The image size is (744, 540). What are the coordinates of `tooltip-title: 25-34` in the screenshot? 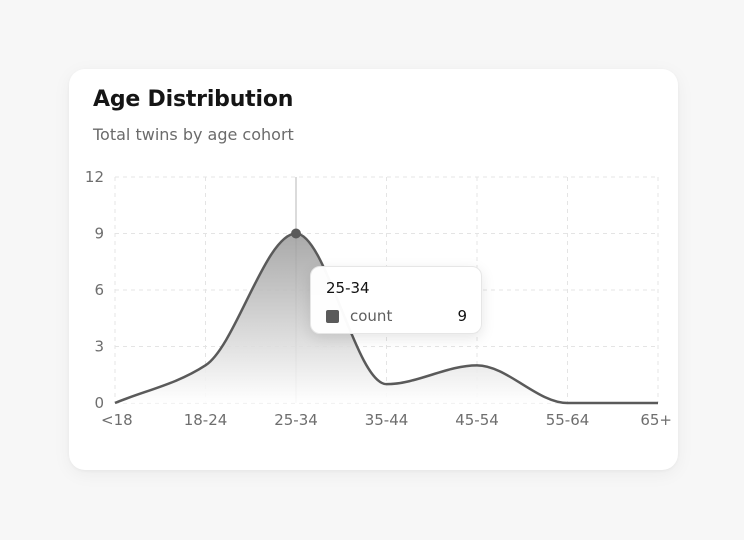 It's located at (348, 288).